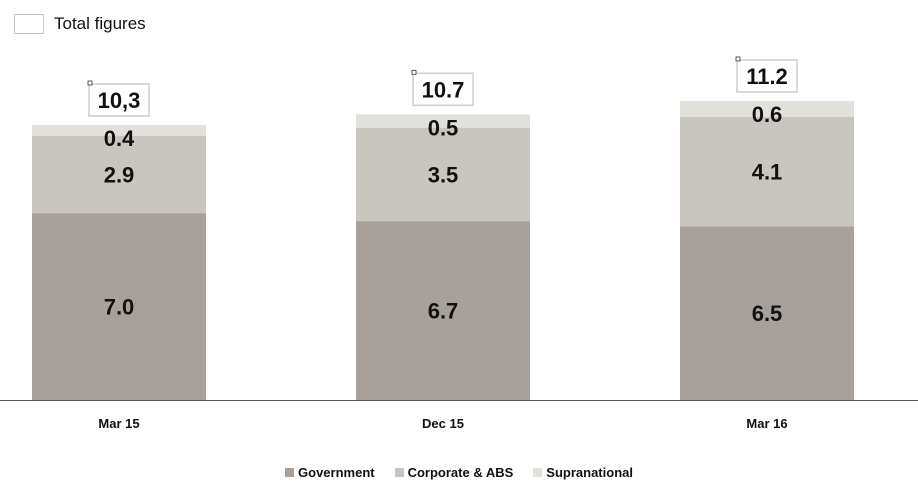 This screenshot has width=918, height=483. I want to click on x-tick-label: Mar 15, so click(118, 423).